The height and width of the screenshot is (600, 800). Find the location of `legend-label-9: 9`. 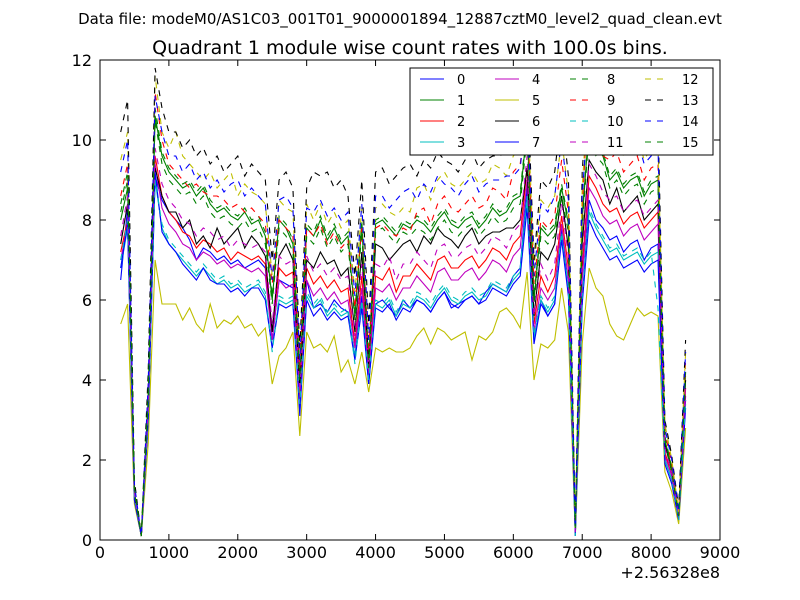

legend-label-9: 9 is located at coordinates (611, 101).